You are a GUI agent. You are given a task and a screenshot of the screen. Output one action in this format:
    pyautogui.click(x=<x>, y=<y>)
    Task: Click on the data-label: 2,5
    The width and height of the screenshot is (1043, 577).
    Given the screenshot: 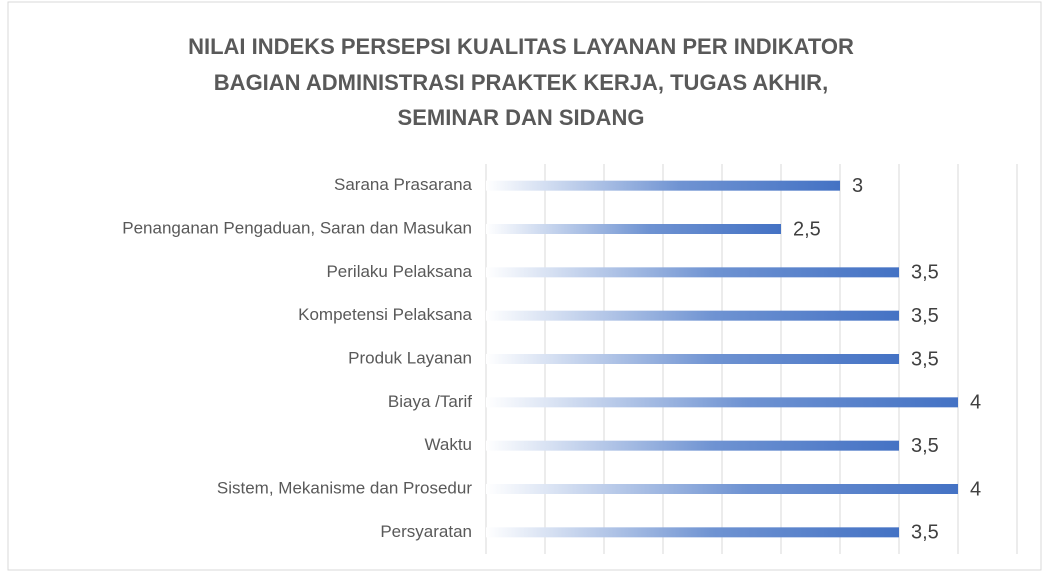 What is the action you would take?
    pyautogui.click(x=807, y=229)
    